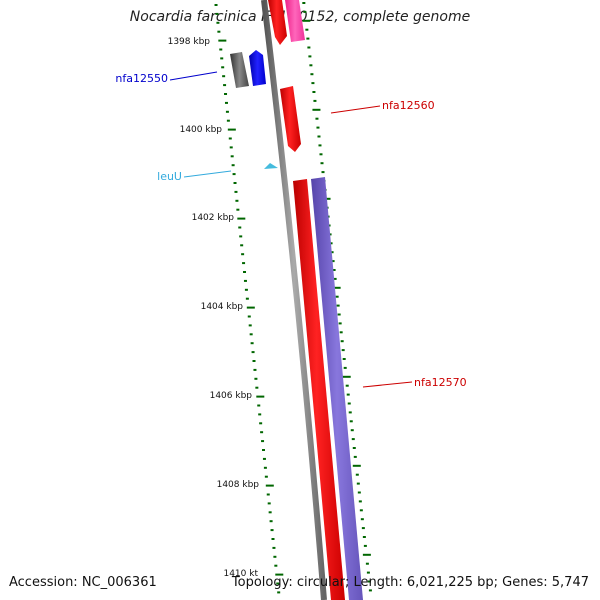  I want to click on genome-backbone, so click(294, 300).